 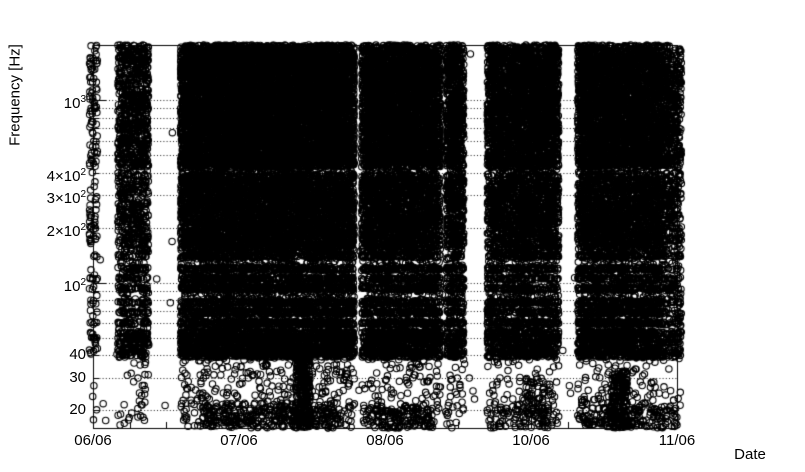 I want to click on x-tick-label: 07/06, so click(x=239, y=440).